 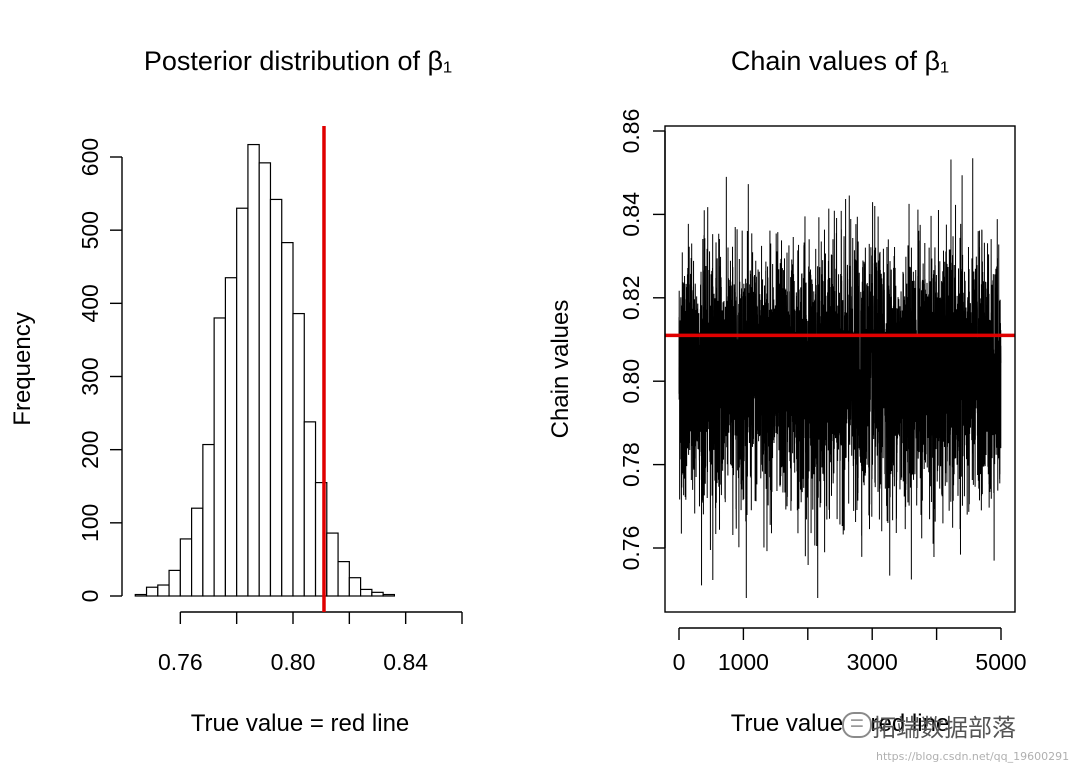 I want to click on trace-x-tick-label: 5000, so click(x=1000, y=662).